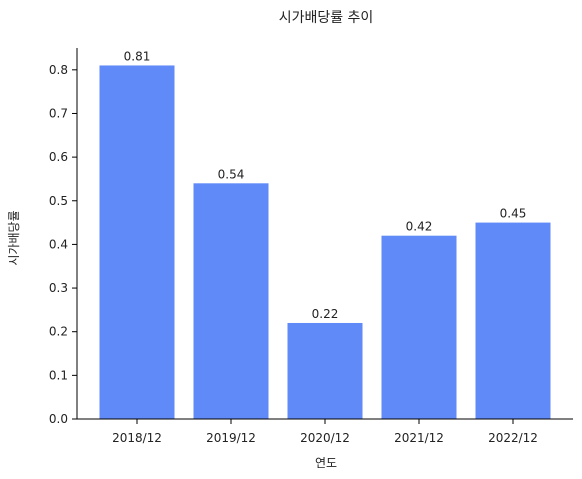  Describe the element at coordinates (58, 244) in the screenshot. I see `y-tick-label: 0.4` at that location.